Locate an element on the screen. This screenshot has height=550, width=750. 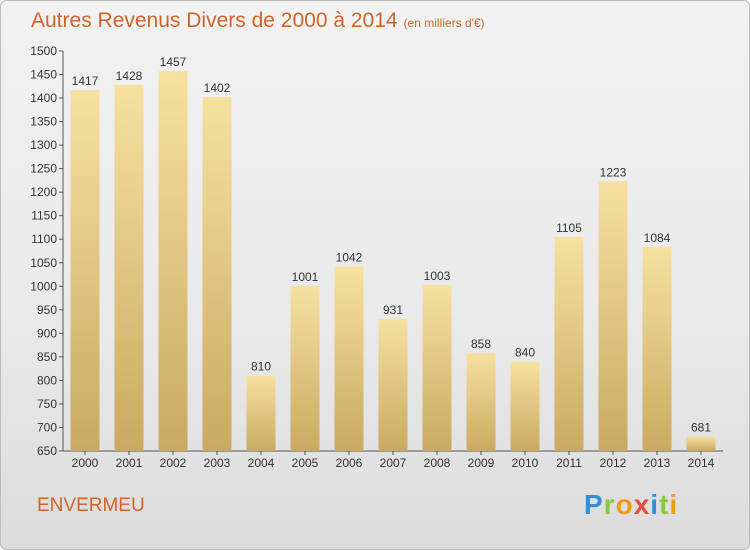
y-tick-label: 1000 is located at coordinates (43, 286).